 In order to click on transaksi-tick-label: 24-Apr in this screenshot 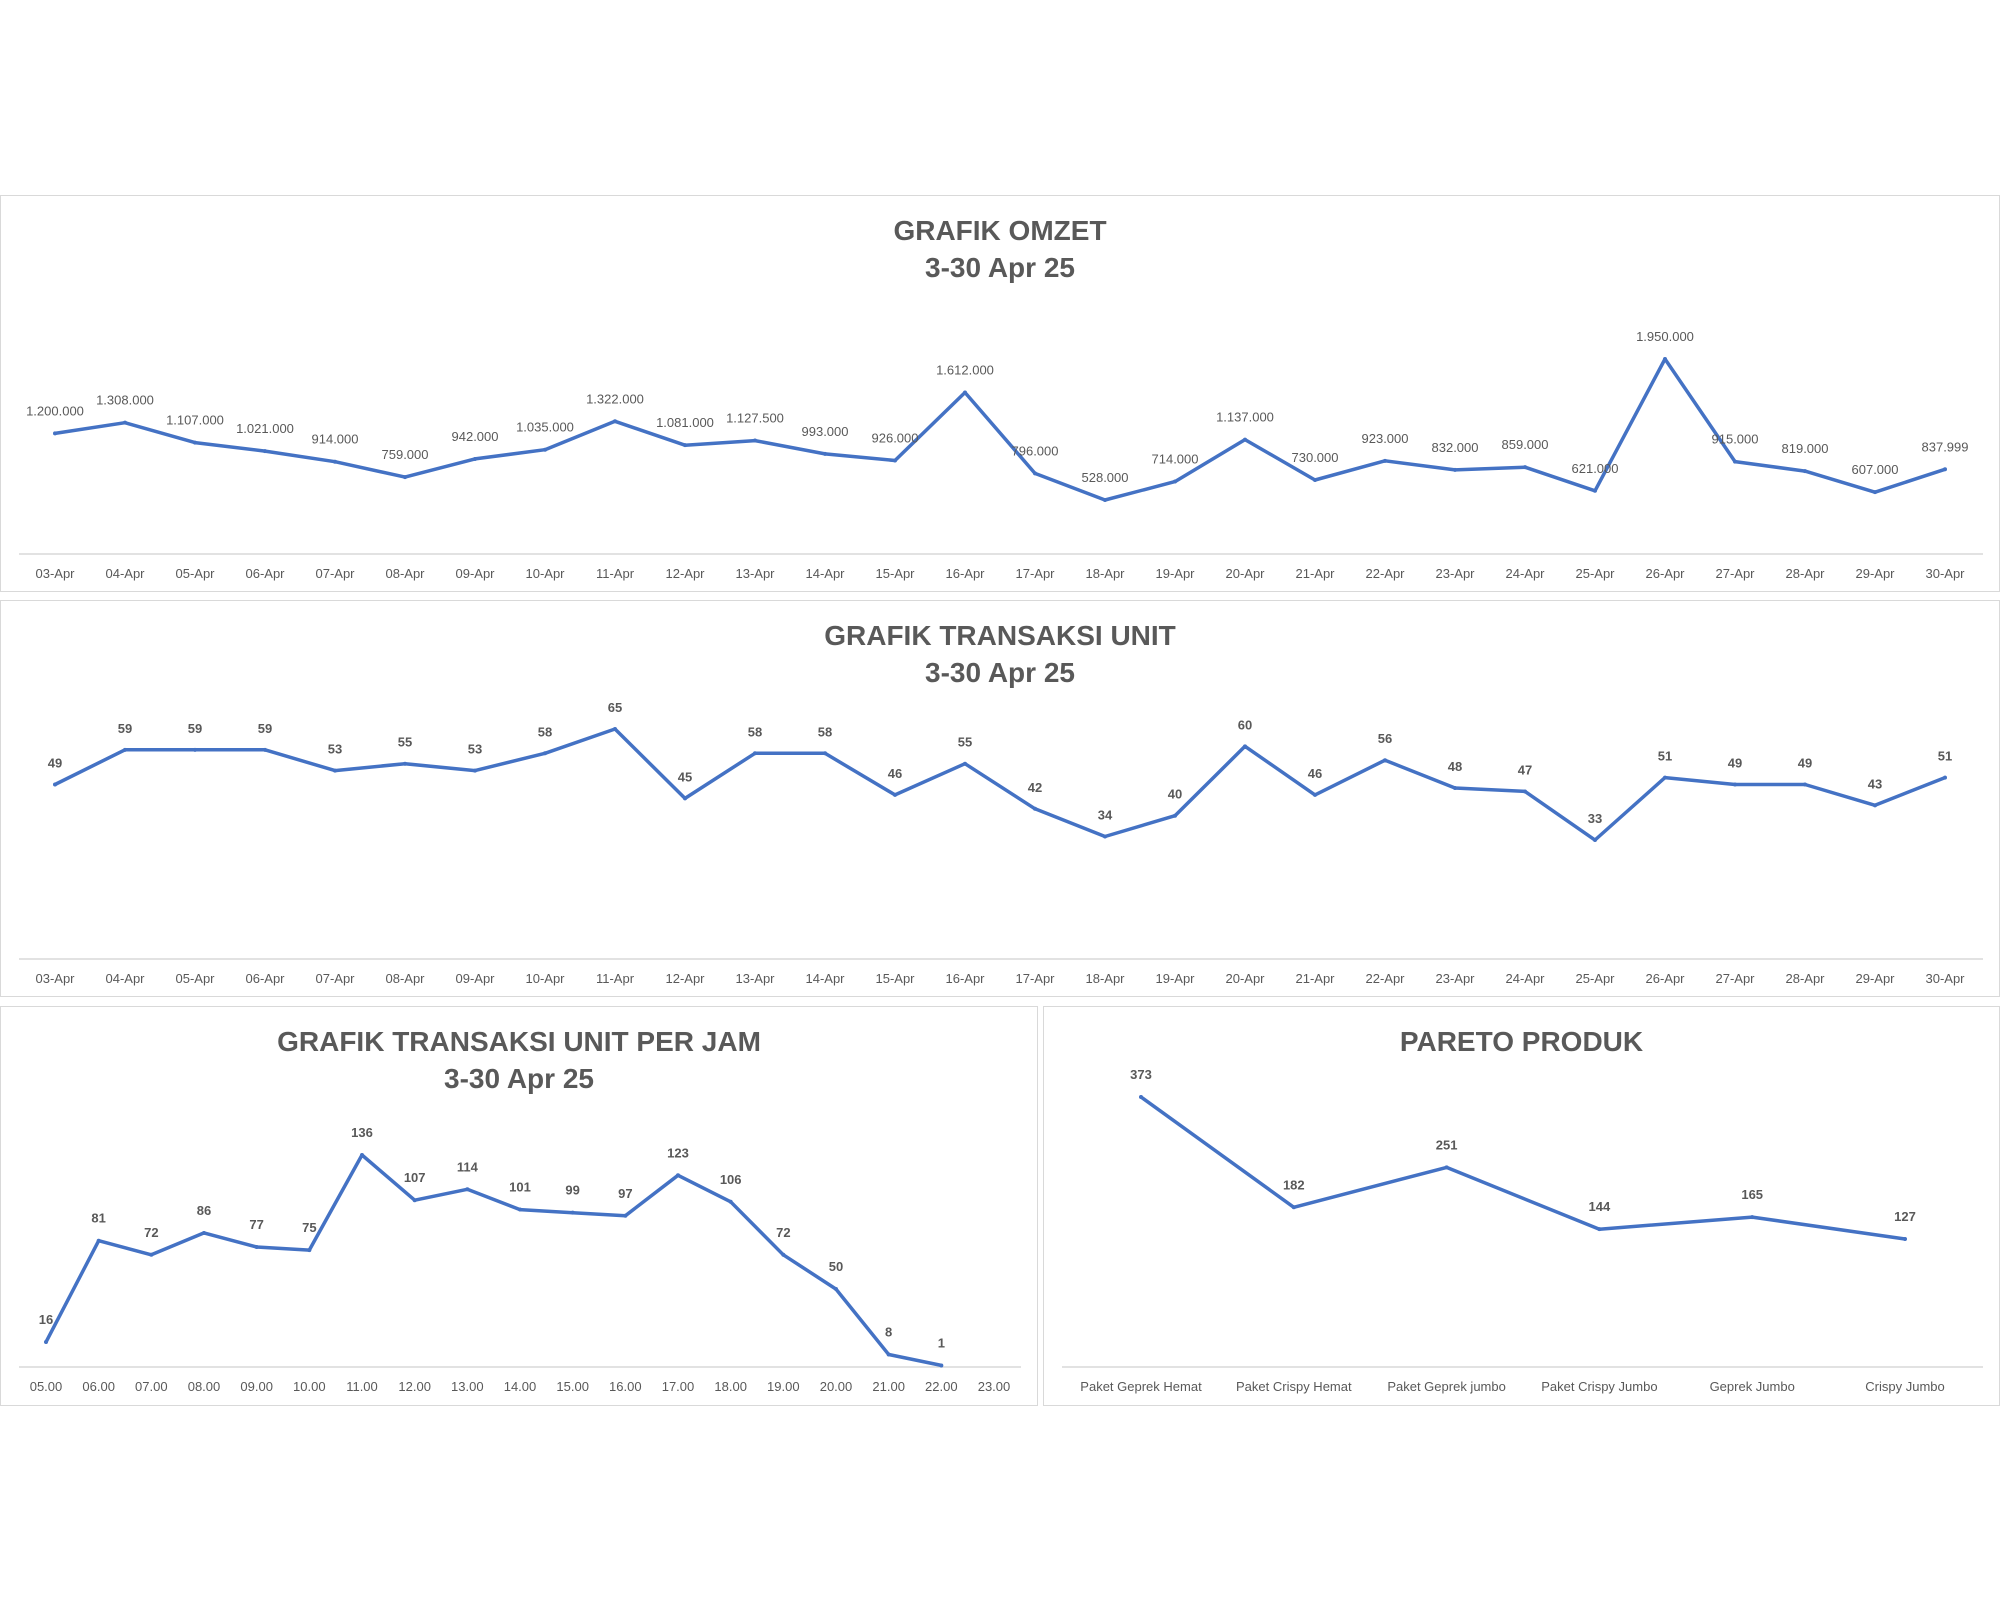, I will do `click(1525, 978)`.